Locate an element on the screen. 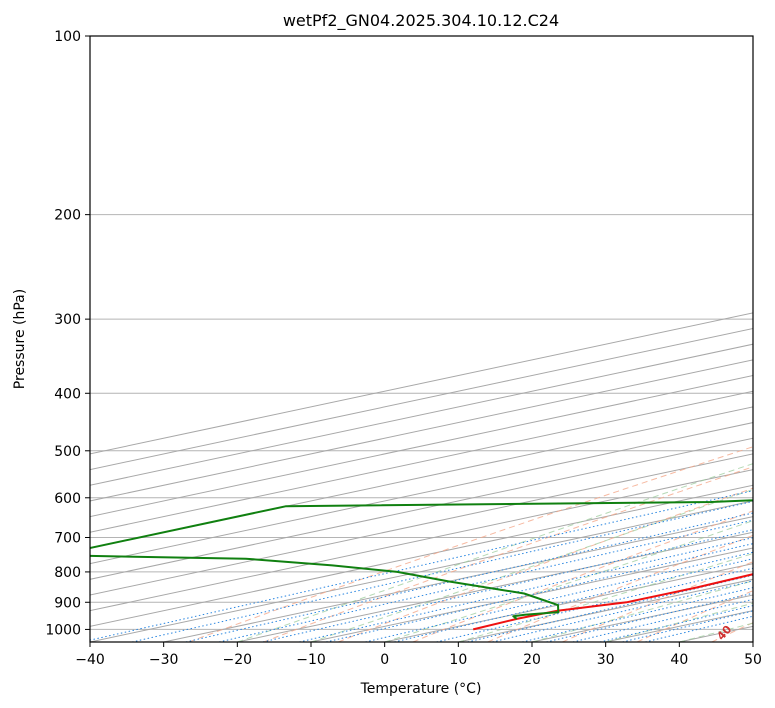 The width and height of the screenshot is (775, 708). x-tick-label: 20 is located at coordinates (532, 660).